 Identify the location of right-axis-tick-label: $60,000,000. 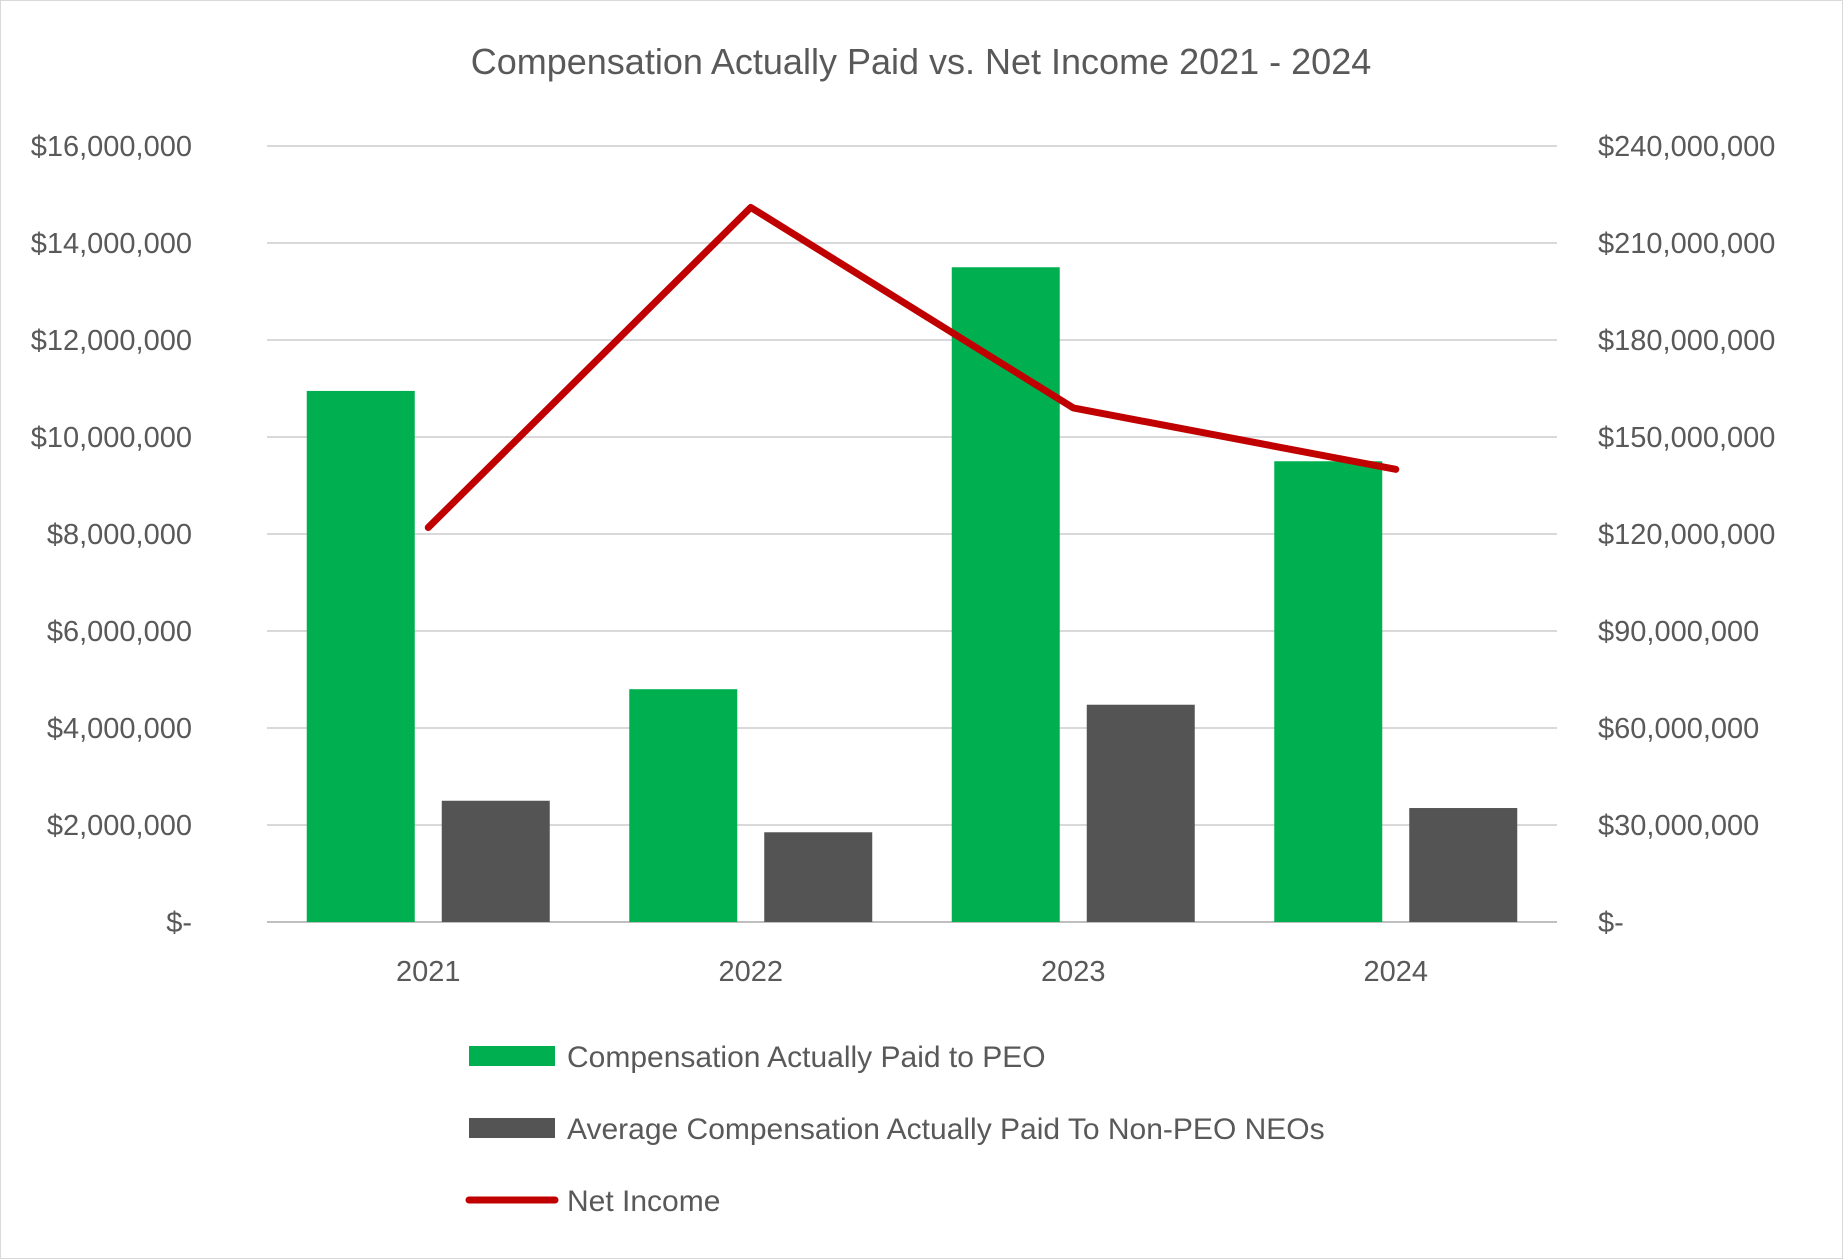
(1678, 729).